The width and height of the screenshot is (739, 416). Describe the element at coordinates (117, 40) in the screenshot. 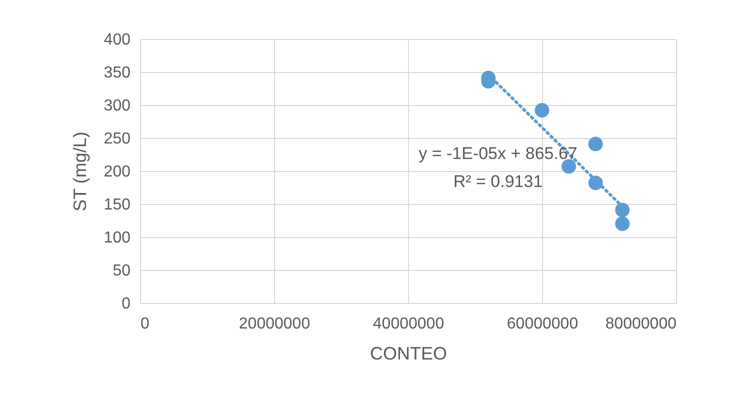

I see `y-tick-label: 400` at that location.